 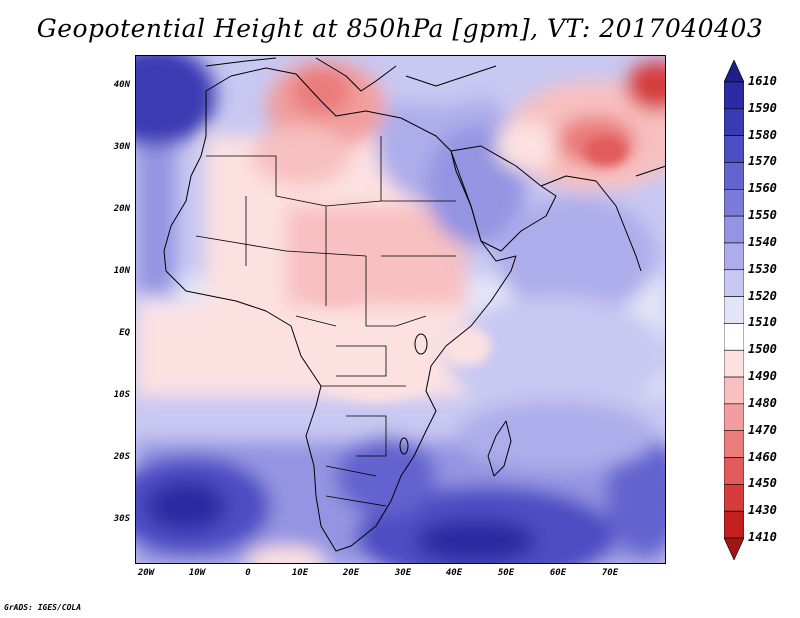 What do you see at coordinates (762, 107) in the screenshot?
I see `colorbar-label: 1590` at bounding box center [762, 107].